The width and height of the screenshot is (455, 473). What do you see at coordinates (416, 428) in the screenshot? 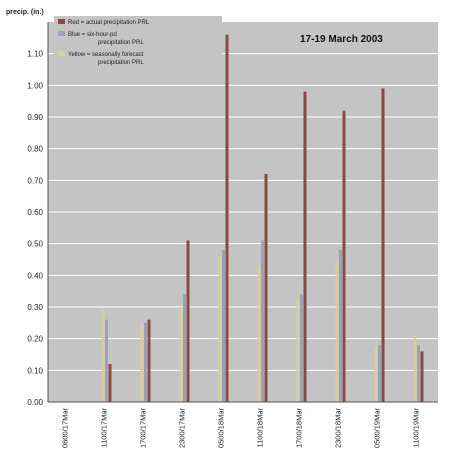
I see `x-tick-label: 1100/19Mar` at bounding box center [416, 428].